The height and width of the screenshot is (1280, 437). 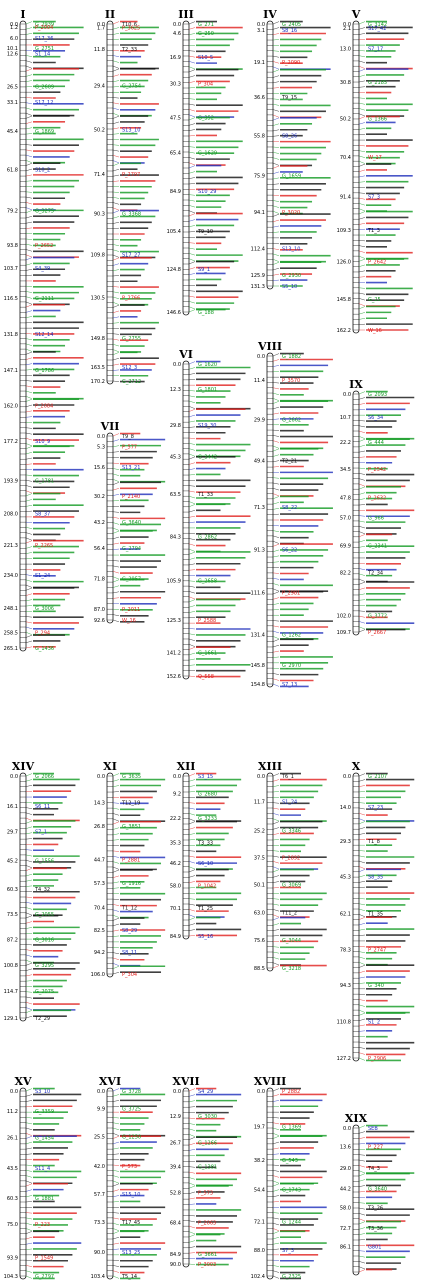 What do you see at coordinates (177, 794) in the screenshot?
I see `map-position: 9.2` at bounding box center [177, 794].